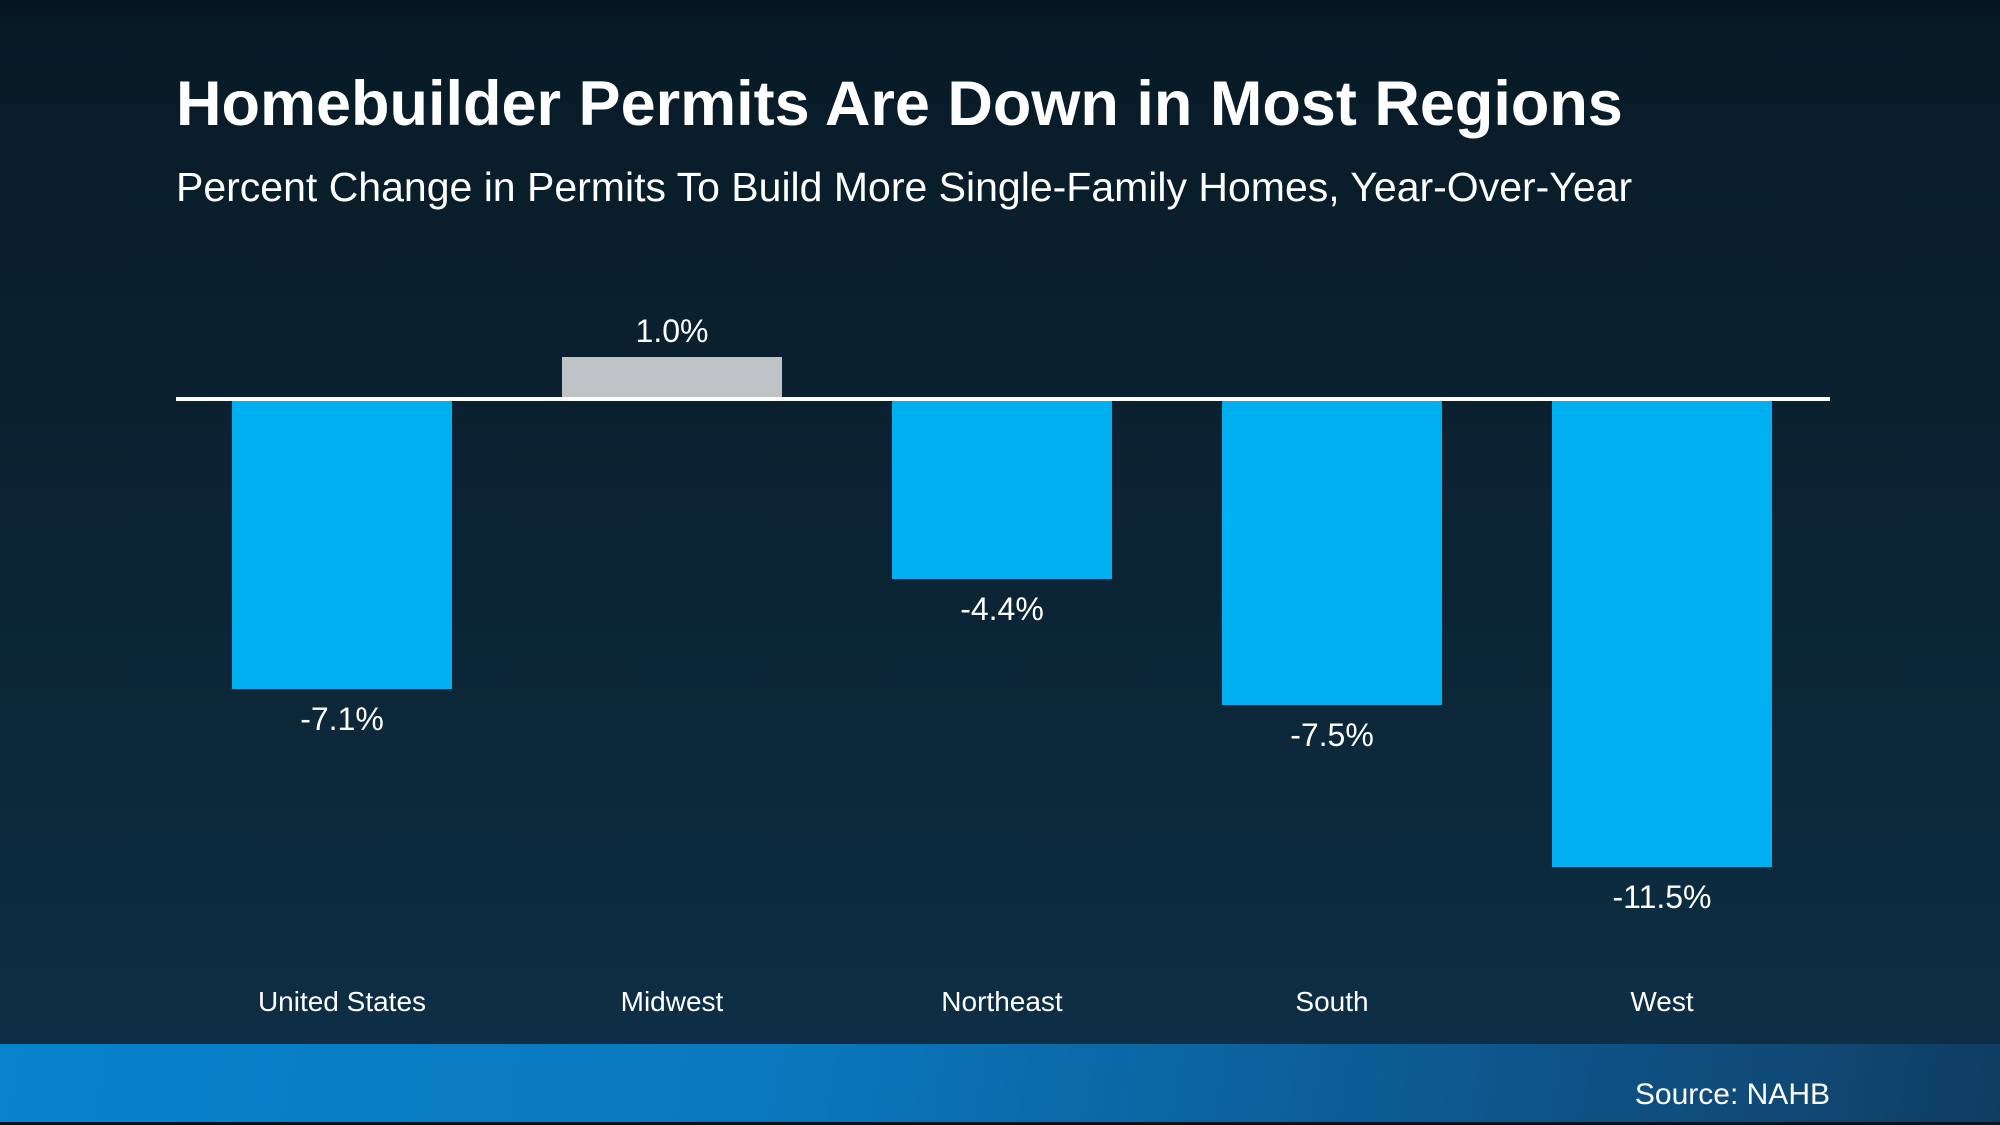  Describe the element at coordinates (672, 330) in the screenshot. I see `value-label-midwest: 1.0%` at that location.